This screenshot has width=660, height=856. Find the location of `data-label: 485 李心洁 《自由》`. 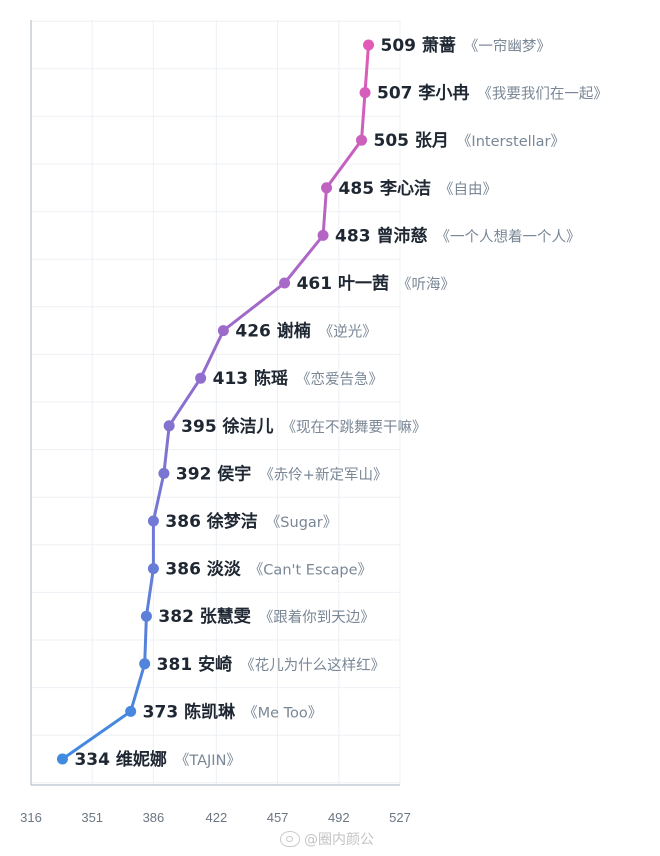

data-label: 485 李心洁 《自由》 is located at coordinates (418, 188).